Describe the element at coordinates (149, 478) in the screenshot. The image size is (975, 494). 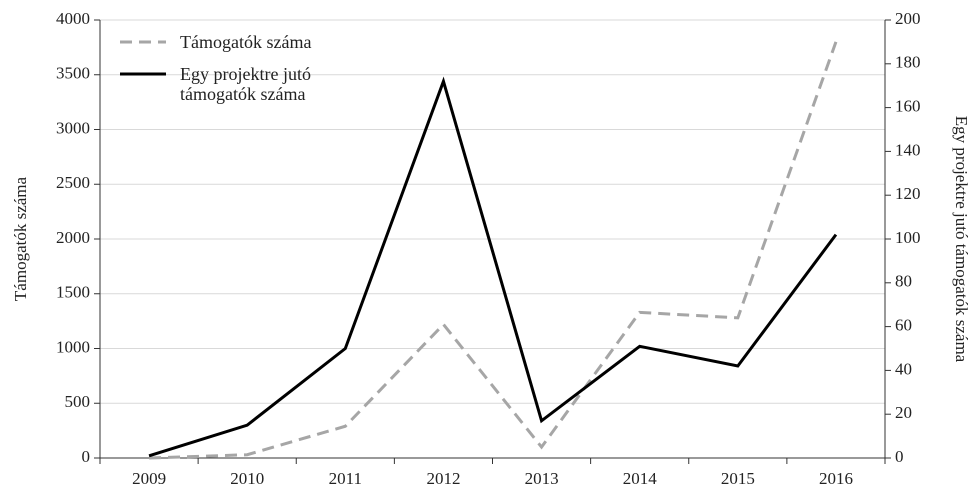
I see `x-tick-label: 2009` at that location.